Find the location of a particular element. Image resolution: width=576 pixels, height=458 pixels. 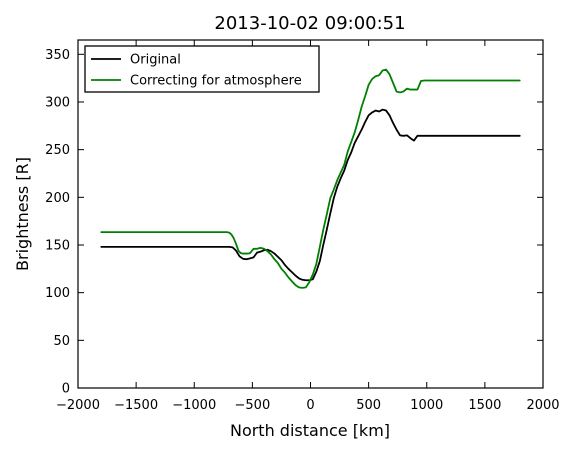

x-tick-label: 0 is located at coordinates (310, 405).